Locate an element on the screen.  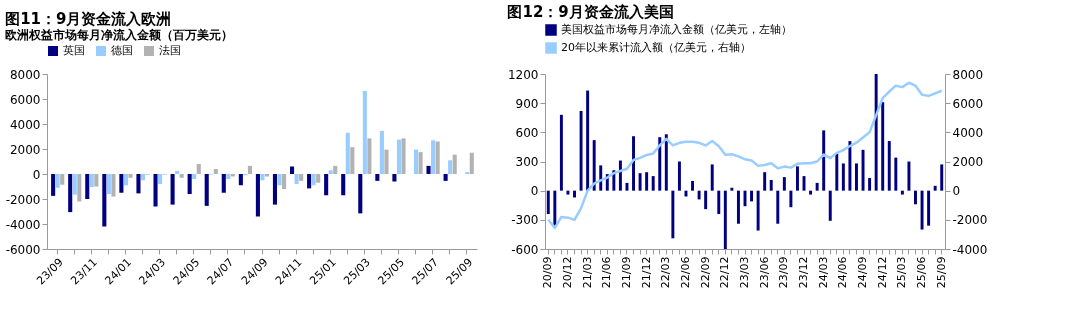
x-tick-label: 22/09 is located at coordinates (705, 272).